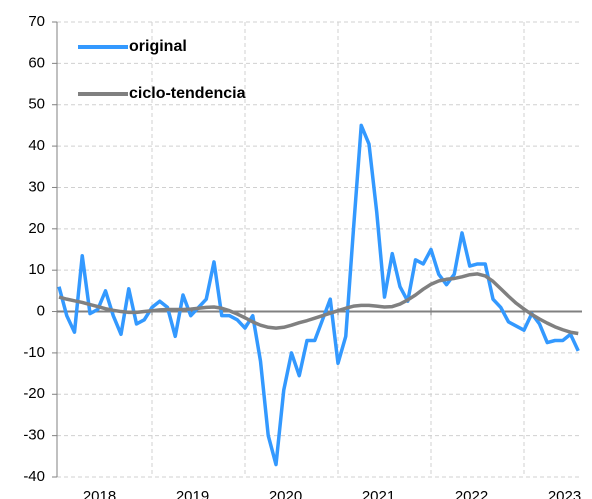  Describe the element at coordinates (471, 493) in the screenshot. I see `x-tick-label: 2022` at that location.